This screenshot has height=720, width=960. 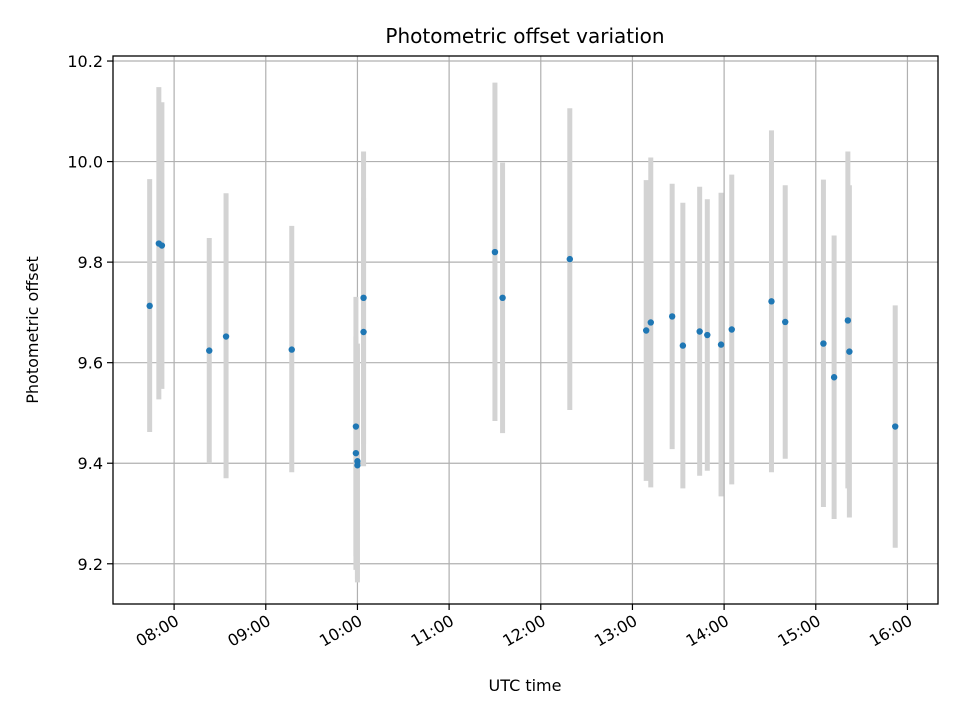 I want to click on chart-title: Photometric offset variation, so click(x=524, y=36).